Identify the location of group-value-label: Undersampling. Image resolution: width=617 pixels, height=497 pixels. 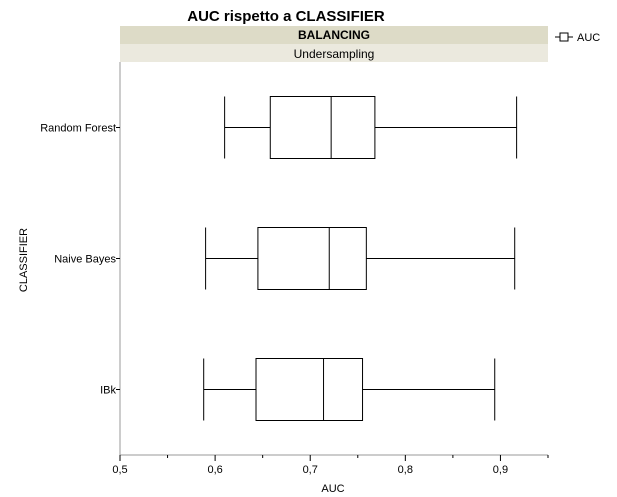
(334, 54).